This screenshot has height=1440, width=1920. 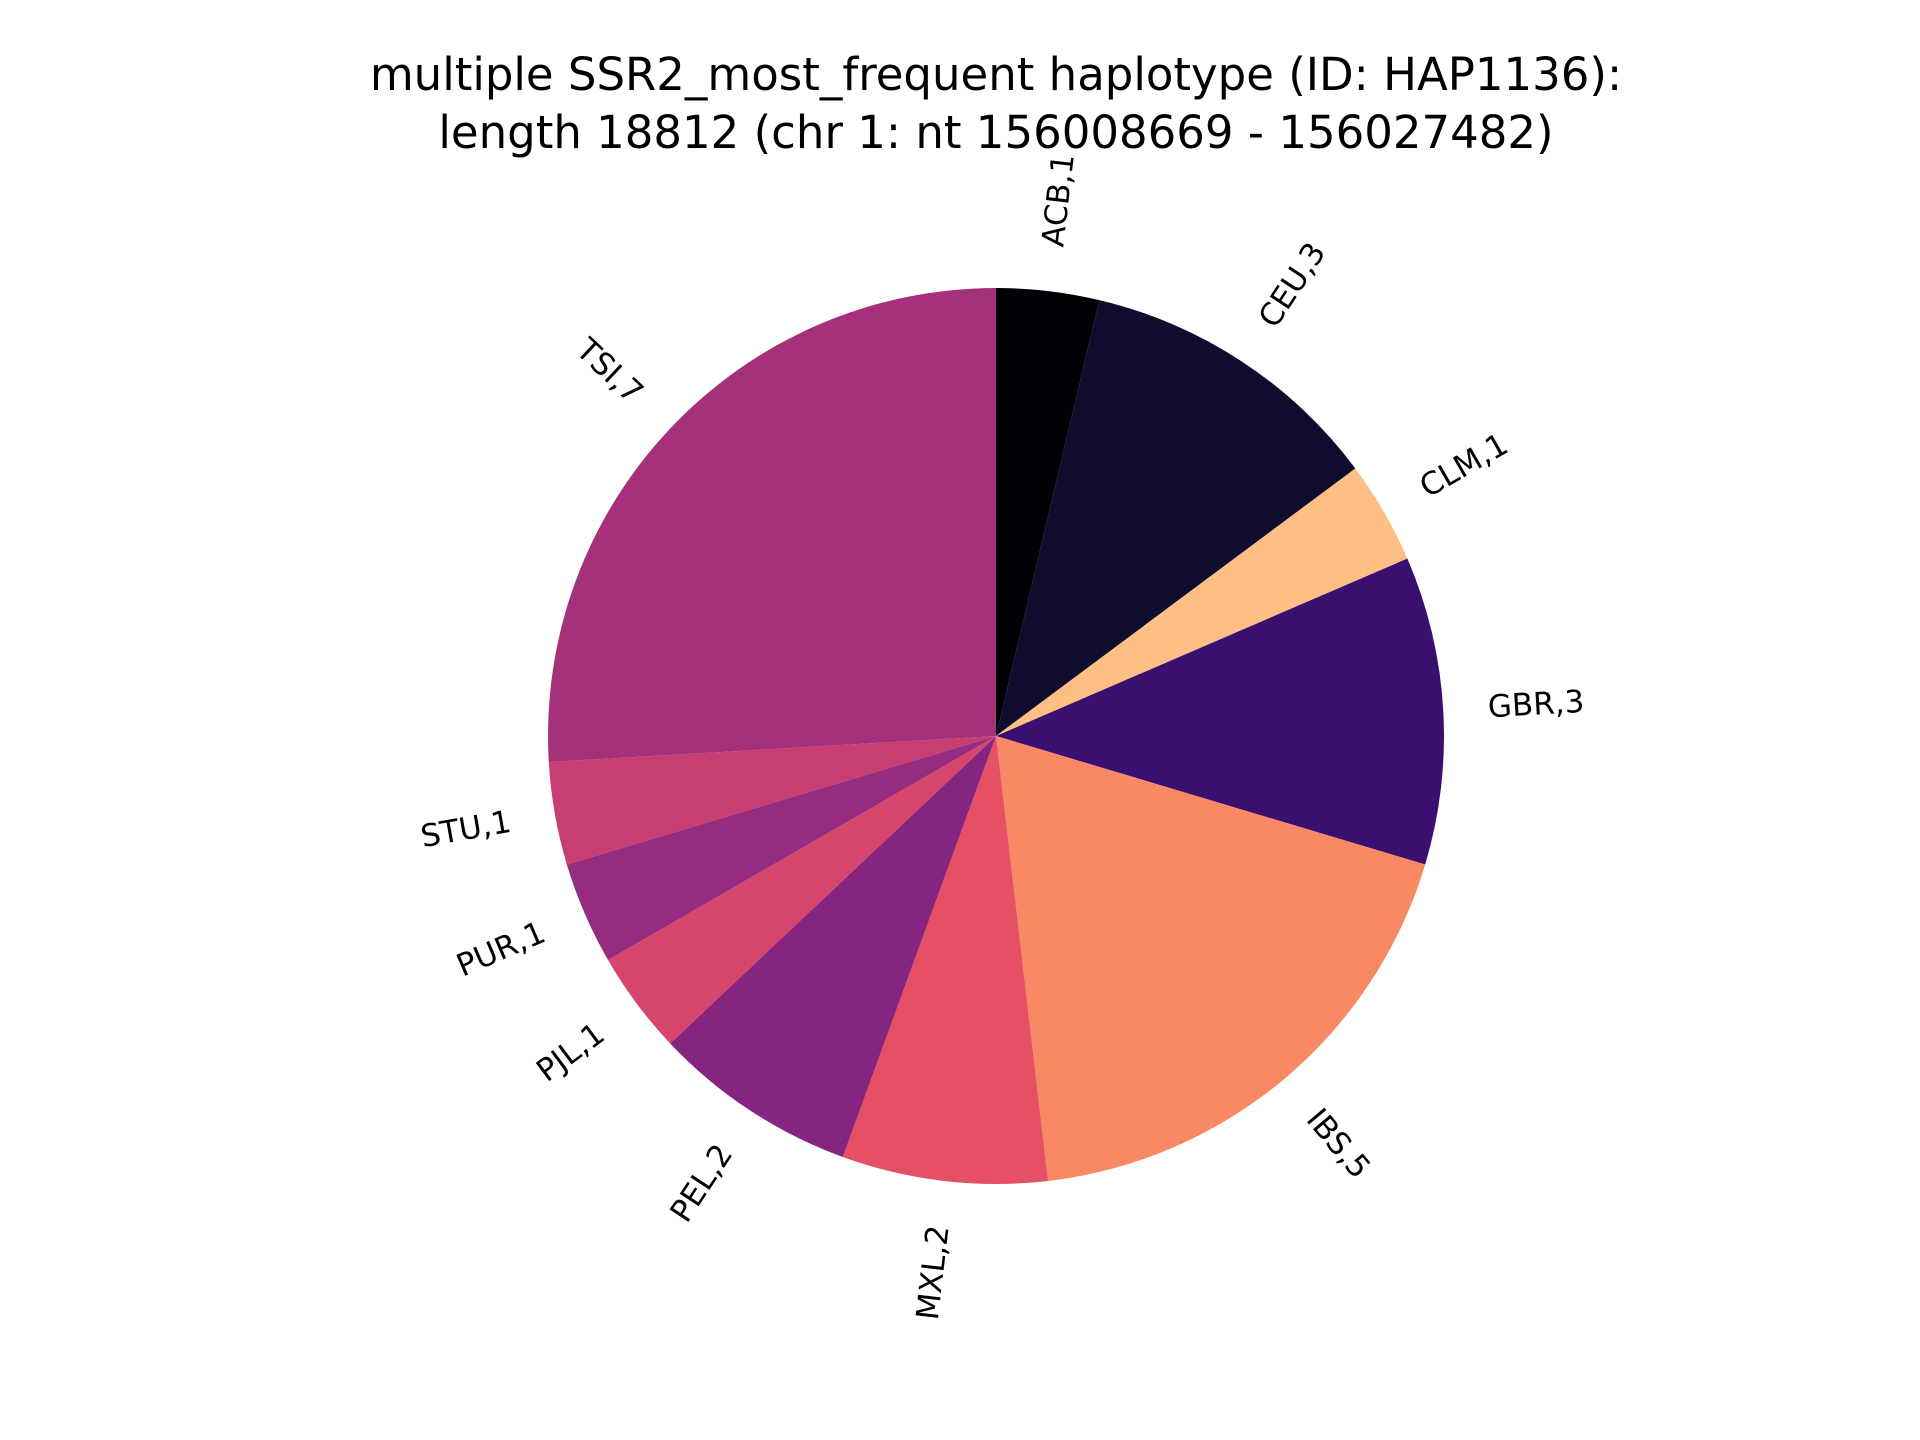 I want to click on pie-label-acb: ACB,1, so click(x=1058, y=200).